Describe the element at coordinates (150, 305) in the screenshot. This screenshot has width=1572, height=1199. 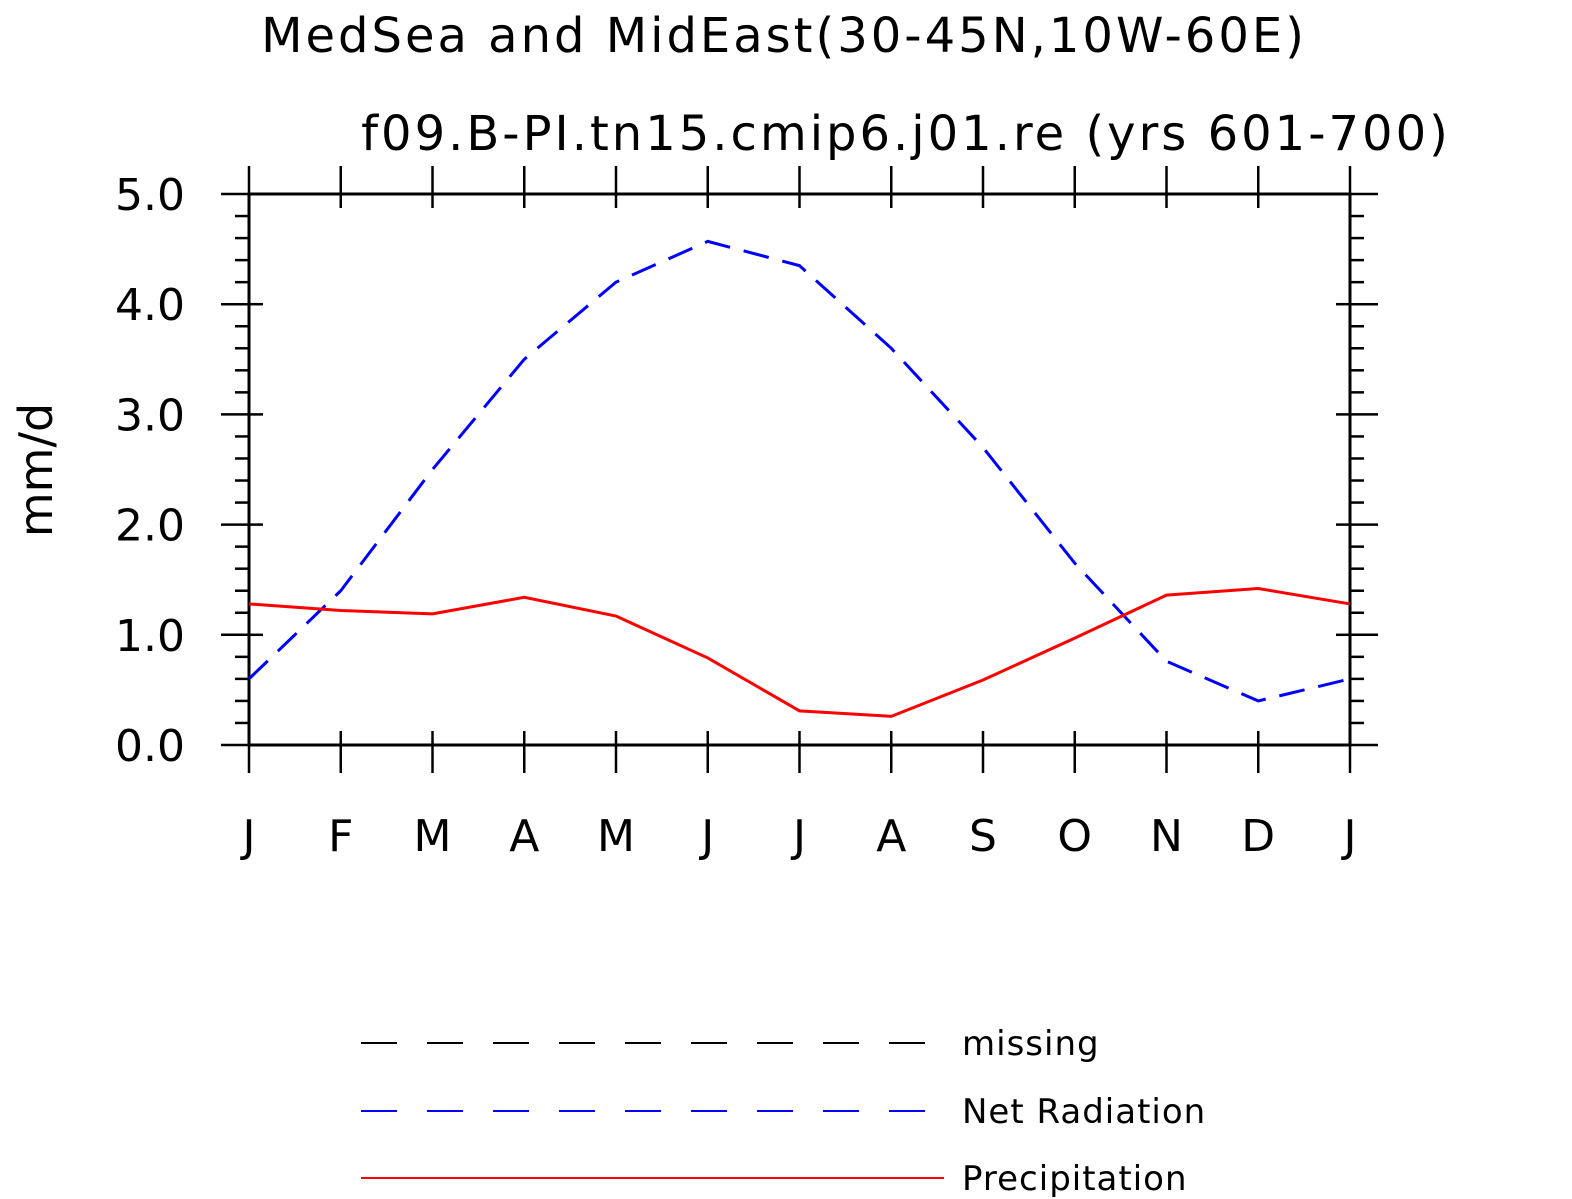
I see `y-tick-label: 4.0` at that location.